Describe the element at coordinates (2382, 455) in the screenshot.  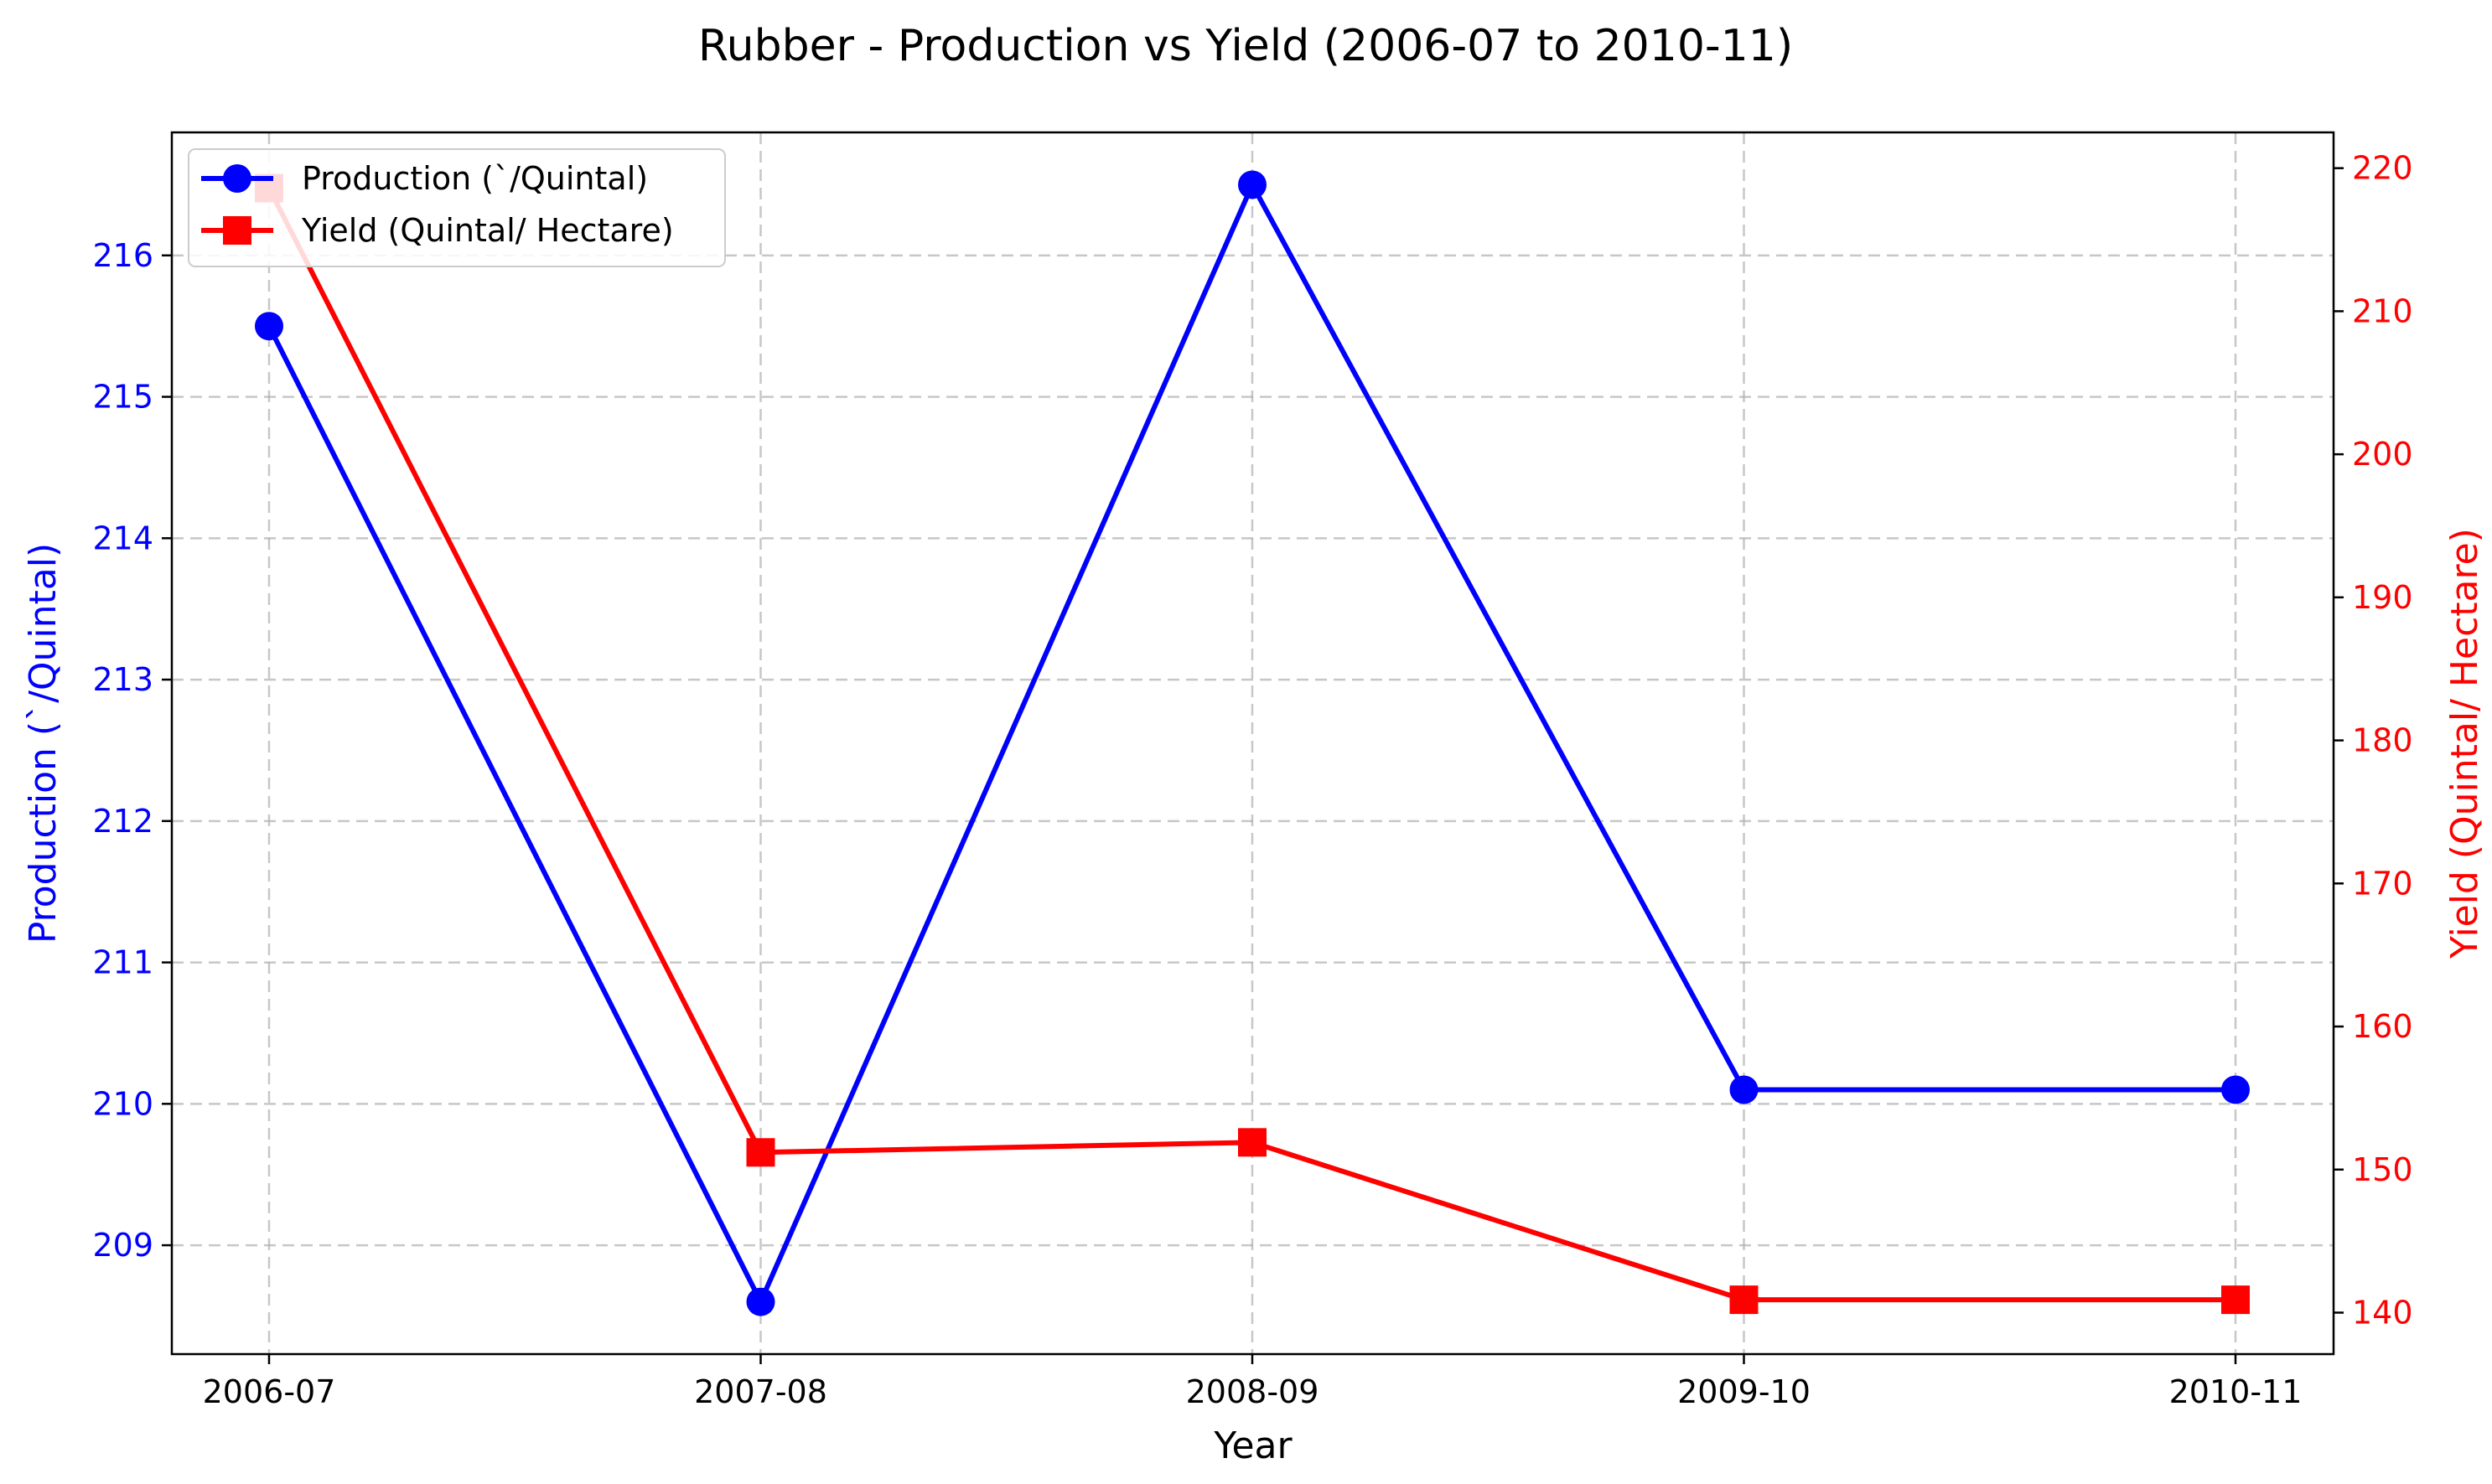
I see `right-y-tick-label: 200` at that location.